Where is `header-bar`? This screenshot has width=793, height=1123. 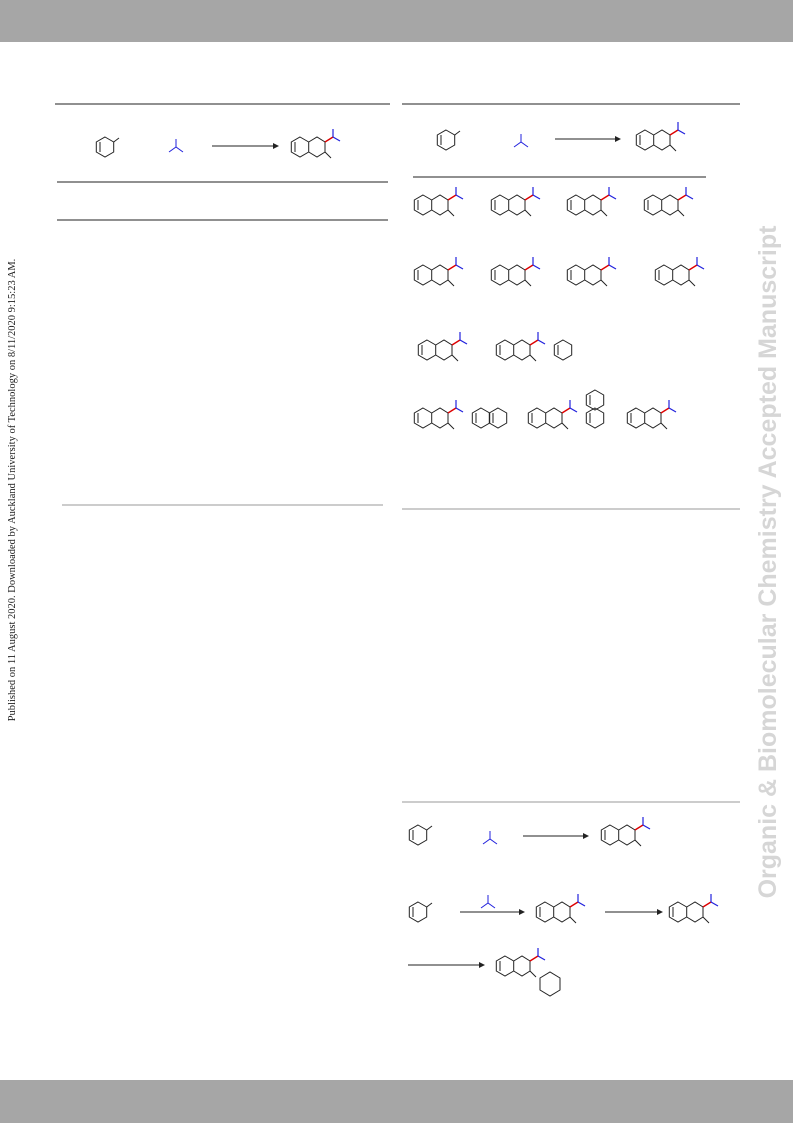
header-bar is located at coordinates (396, 21).